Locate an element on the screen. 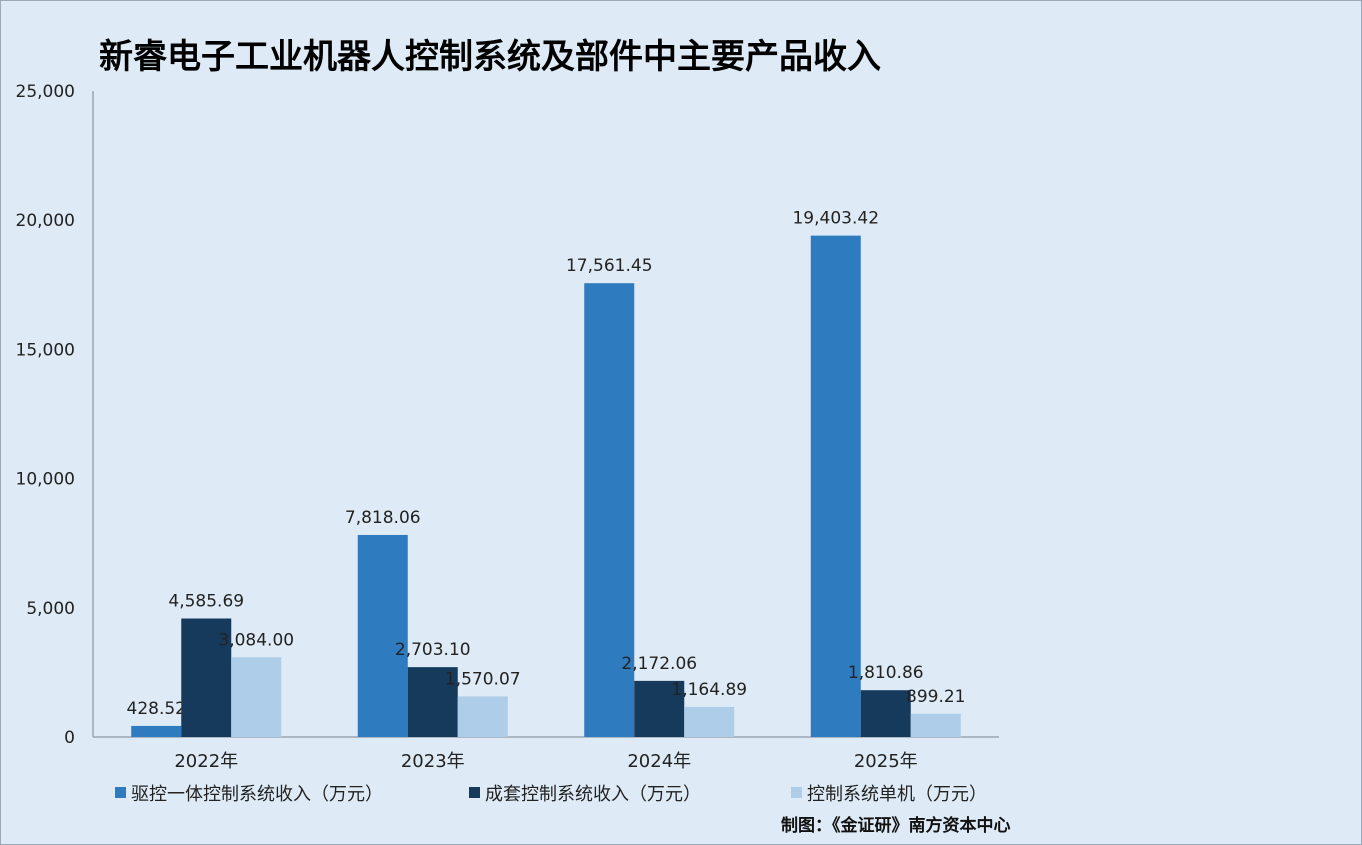  data-label: 7,818.06 is located at coordinates (383, 518).